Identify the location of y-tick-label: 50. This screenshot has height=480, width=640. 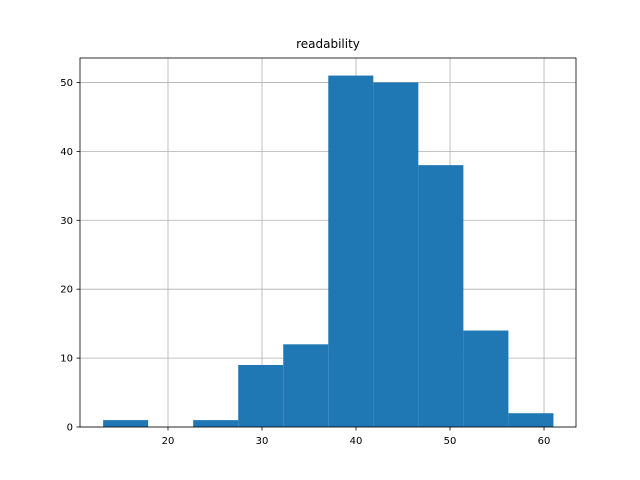
(66, 83).